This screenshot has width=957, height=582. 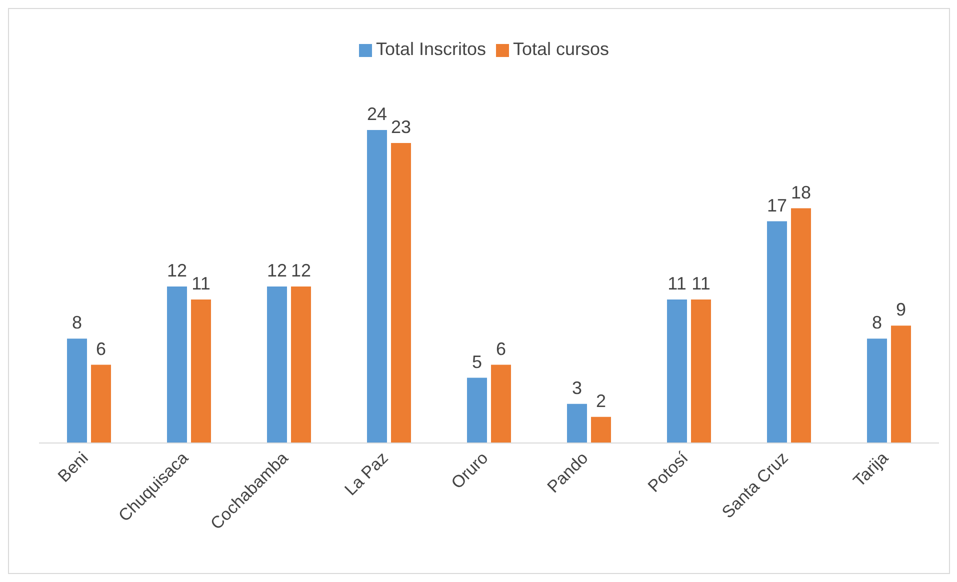 What do you see at coordinates (561, 49) in the screenshot?
I see `legend-label: Total cursos` at bounding box center [561, 49].